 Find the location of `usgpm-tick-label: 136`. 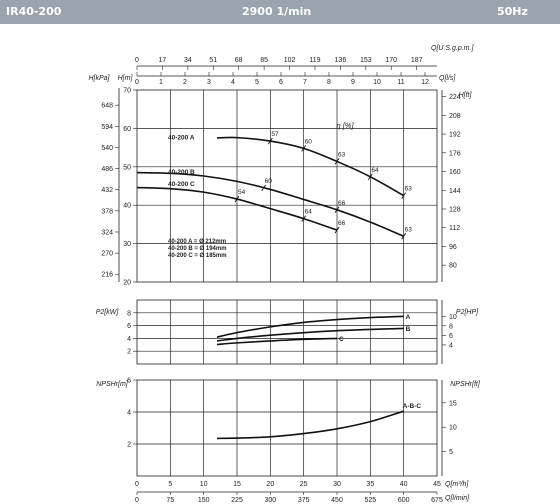

usgpm-tick-label: 136 is located at coordinates (341, 60).